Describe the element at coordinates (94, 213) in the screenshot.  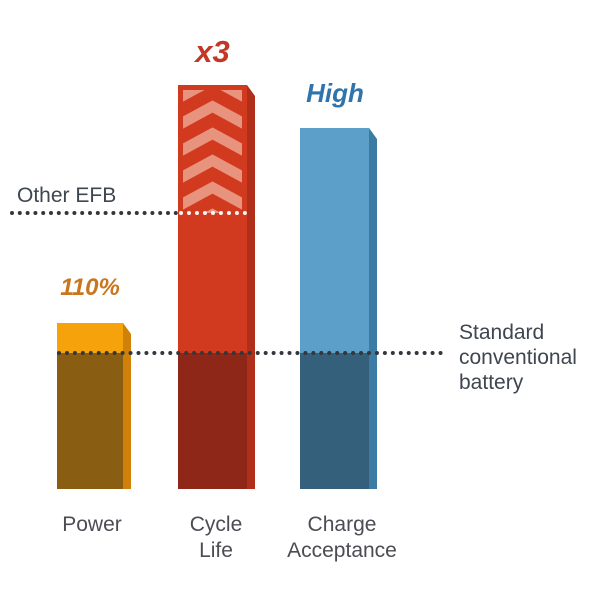
I see `other-efb-dotted-line` at that location.